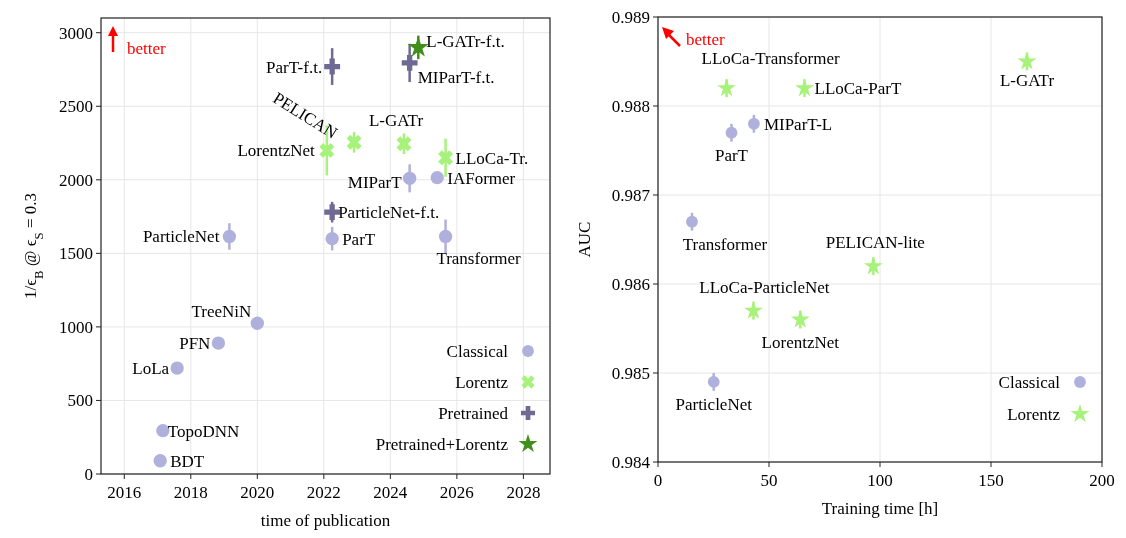 The image size is (1126, 538). I want to click on y-tick-label: 2000, so click(76, 180).